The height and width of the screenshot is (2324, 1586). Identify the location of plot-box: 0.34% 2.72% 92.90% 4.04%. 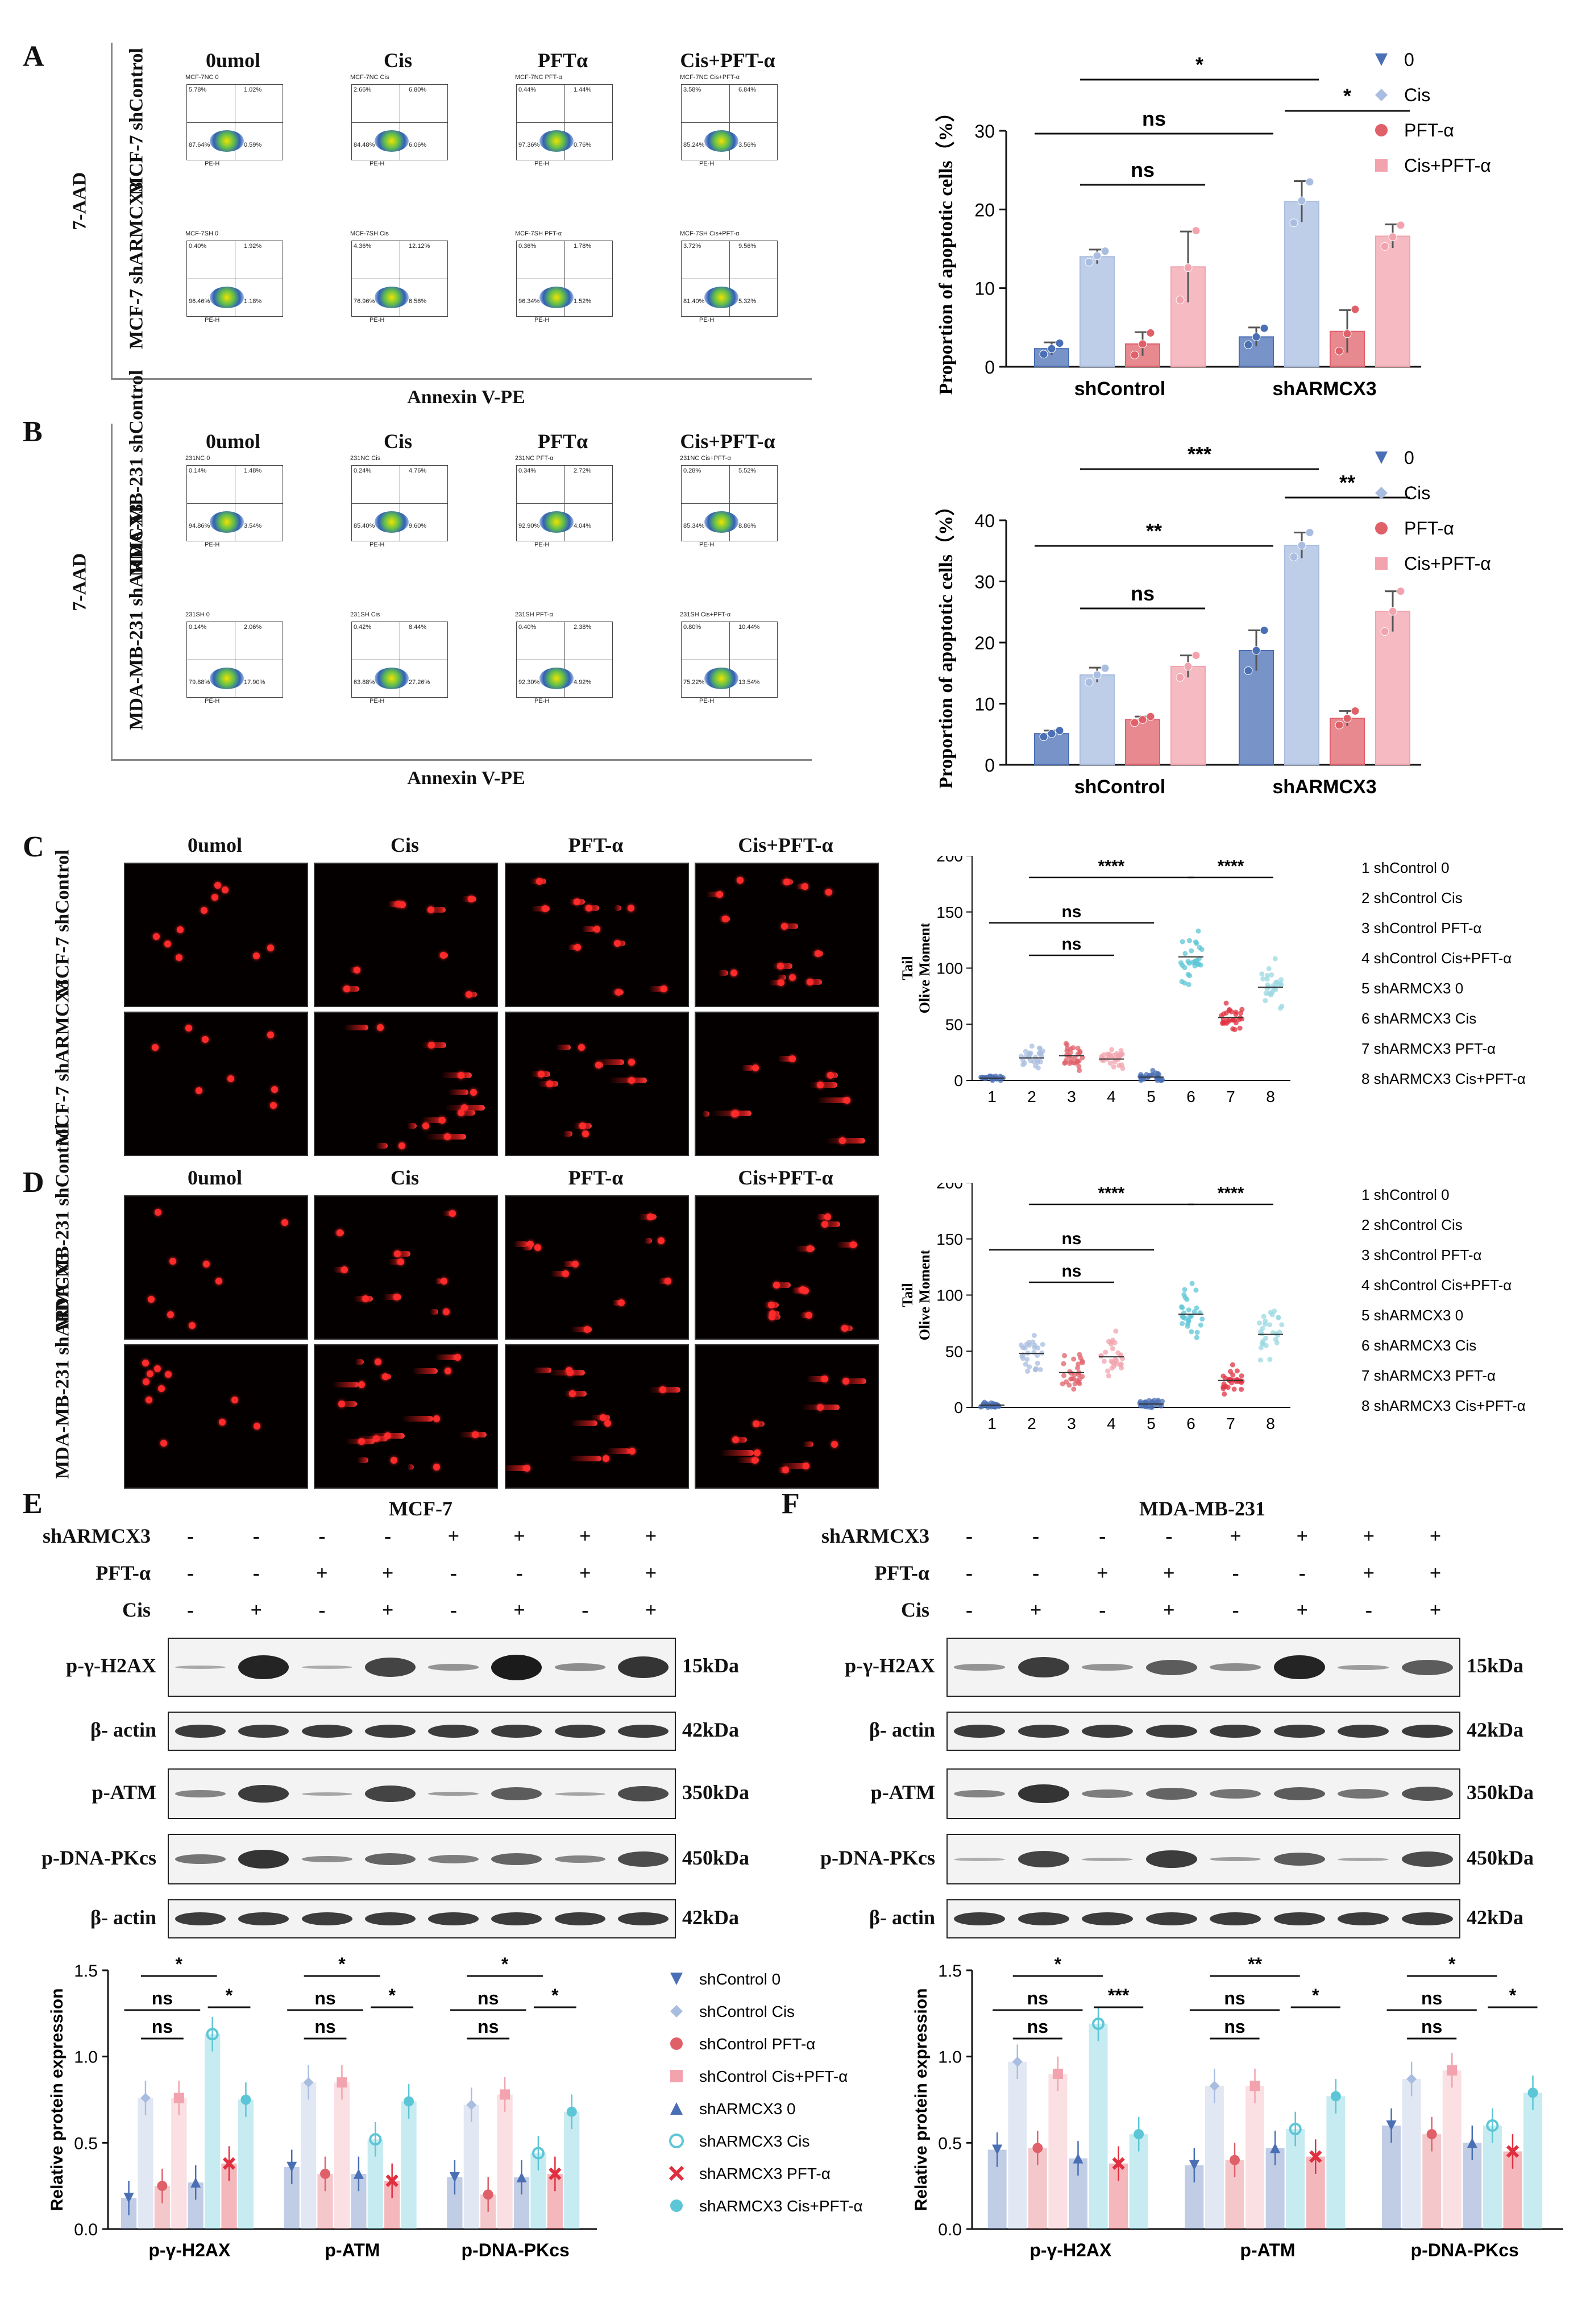
(564, 503).